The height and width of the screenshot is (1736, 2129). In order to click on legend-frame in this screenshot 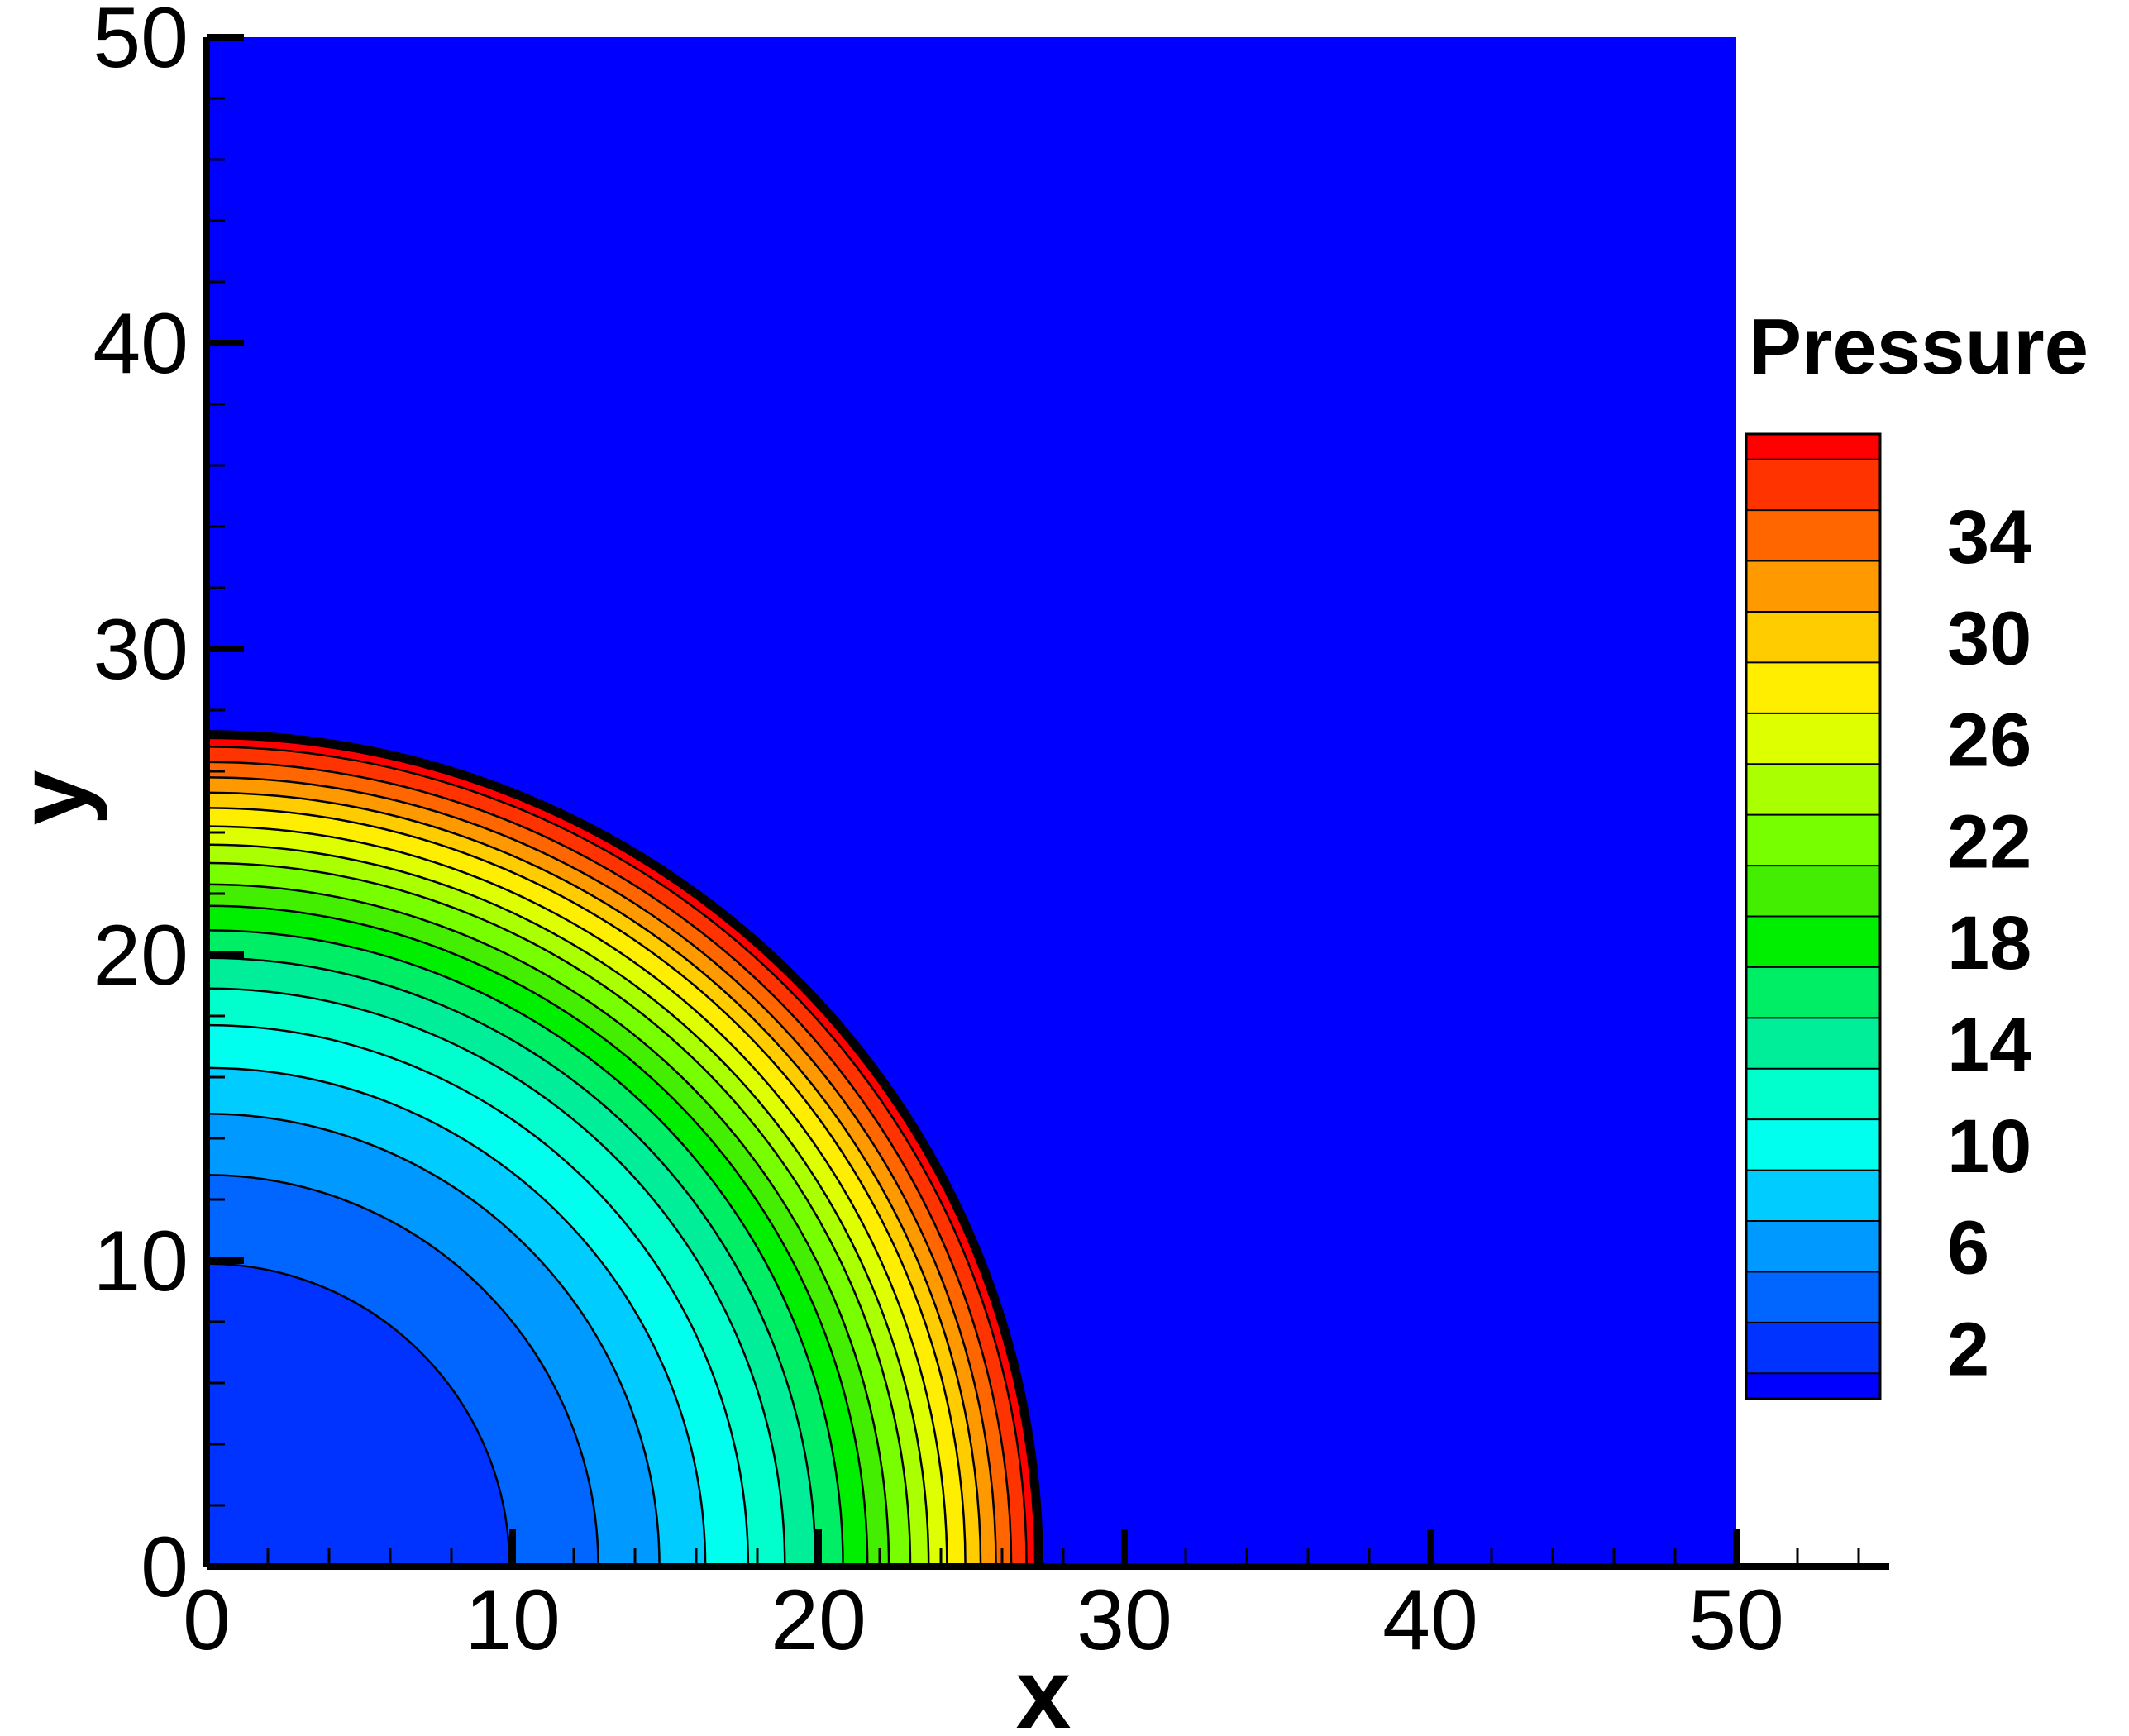, I will do `click(1814, 916)`.